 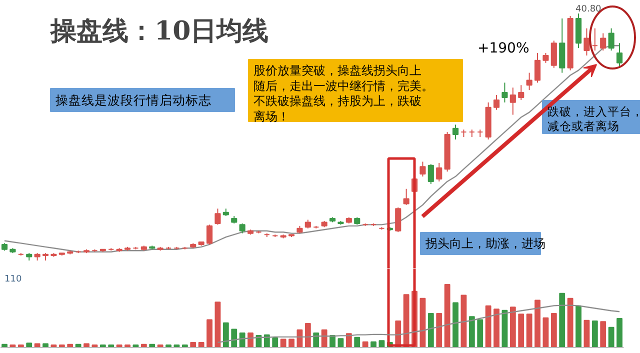 I want to click on annotation: 股价放量突破，操盘线拐头向上随后，走出一波中继行情，完美。不跌破操盘线，持股为上，跌破离场！, so click(x=344, y=94).